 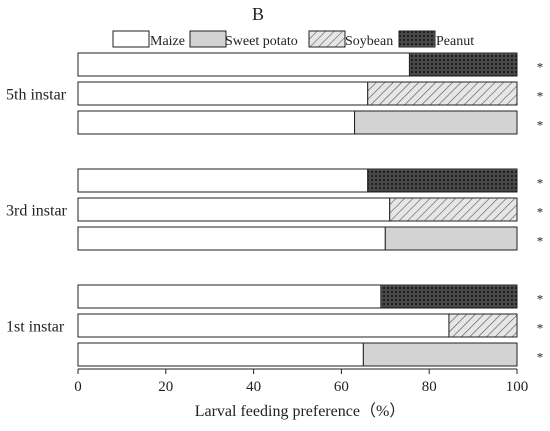 What do you see at coordinates (453, 209) in the screenshot?
I see `bar-segment-3rd-instar-2-soybean` at bounding box center [453, 209].